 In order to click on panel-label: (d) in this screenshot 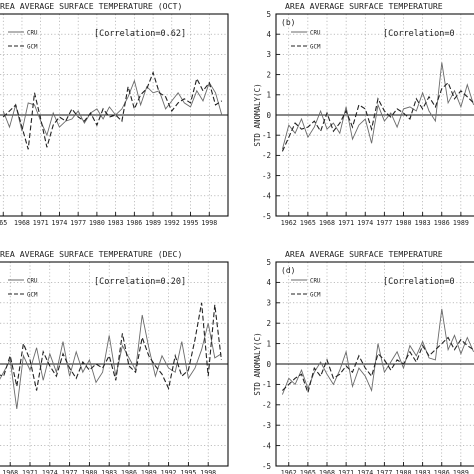, I will do `click(288, 270)`.